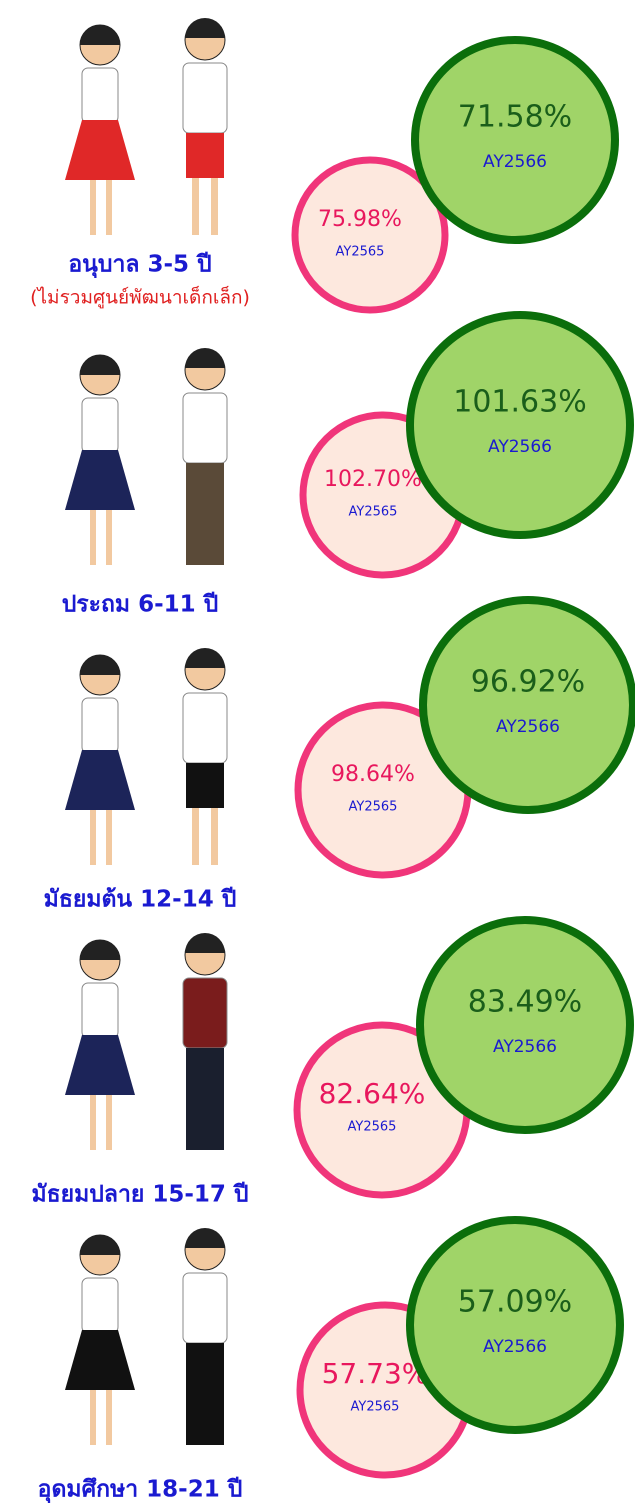  Describe the element at coordinates (519, 402) in the screenshot. I see `current-value: 101.63%` at that location.